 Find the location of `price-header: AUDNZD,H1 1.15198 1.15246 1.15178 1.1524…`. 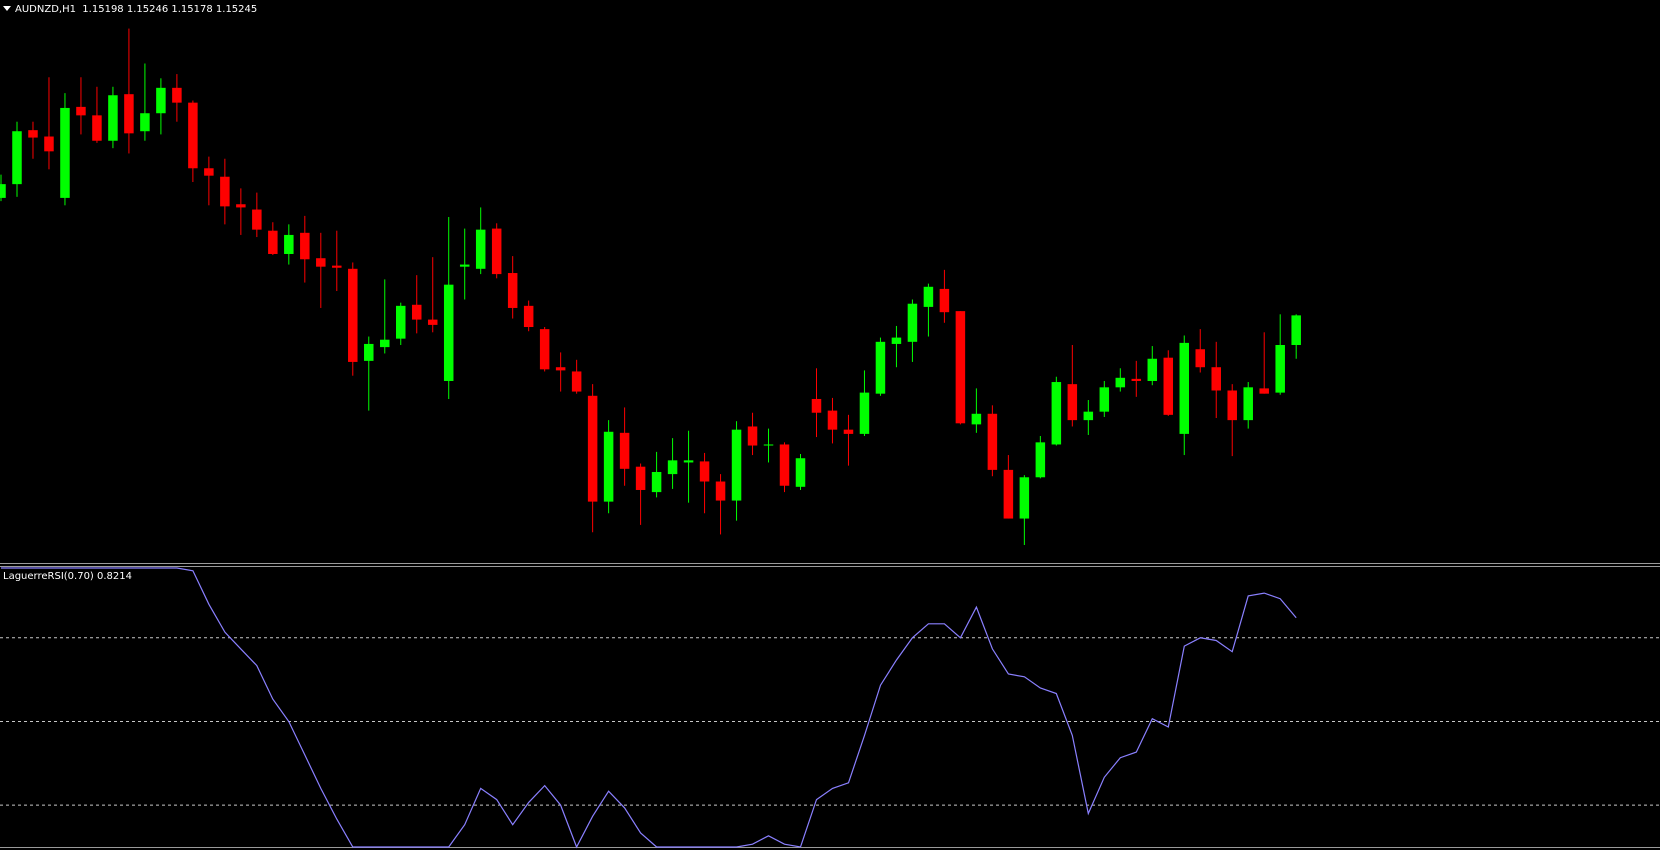

price-header: AUDNZD,H1 1.15198 1.15246 1.15178 1.1524… is located at coordinates (136, 9).